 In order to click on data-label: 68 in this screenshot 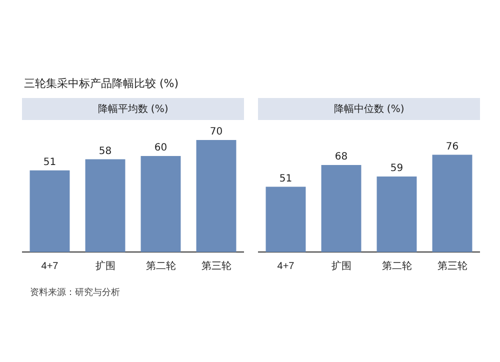, I will do `click(341, 157)`.